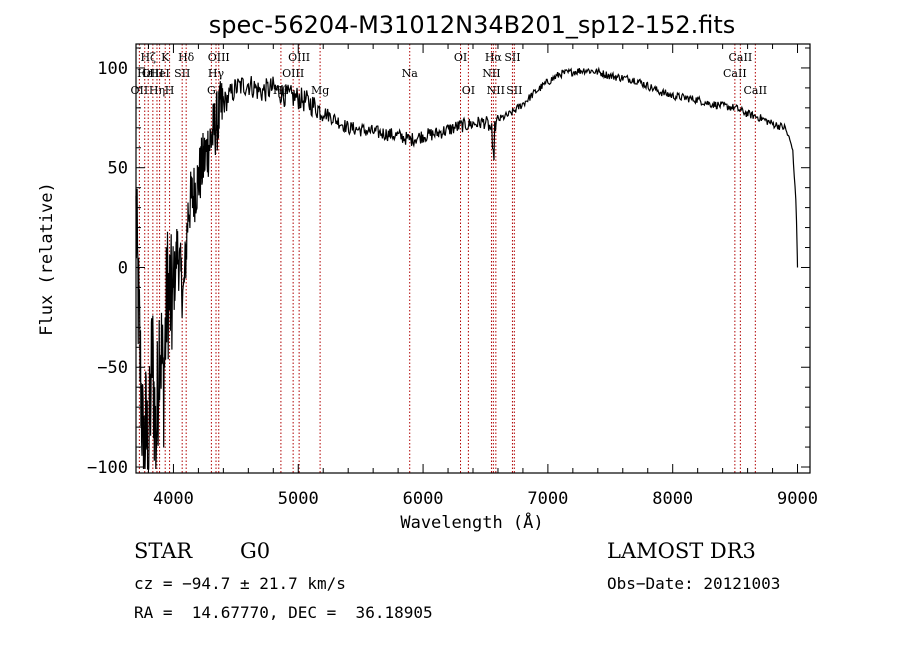  What do you see at coordinates (186, 57) in the screenshot?
I see `spectral-line-label: Hδ` at bounding box center [186, 57].